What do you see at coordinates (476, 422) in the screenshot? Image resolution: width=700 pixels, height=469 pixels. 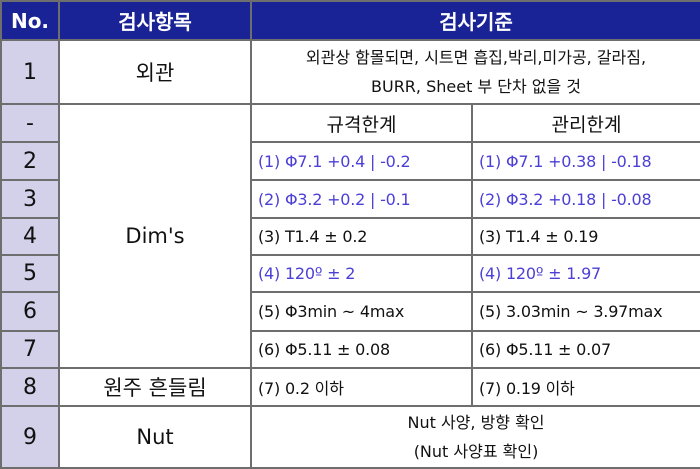 I see `criteria-line: Nut 사양, 방향 확인` at bounding box center [476, 422].